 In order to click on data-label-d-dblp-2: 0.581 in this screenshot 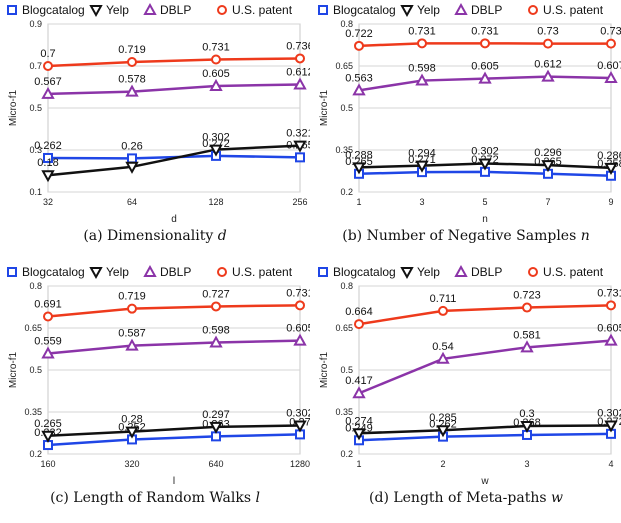, I will do `click(527, 335)`.